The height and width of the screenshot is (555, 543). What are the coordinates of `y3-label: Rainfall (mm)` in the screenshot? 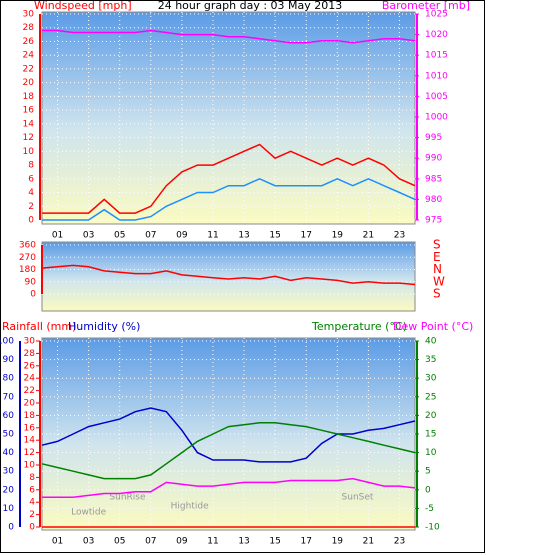 It's located at (39, 326).